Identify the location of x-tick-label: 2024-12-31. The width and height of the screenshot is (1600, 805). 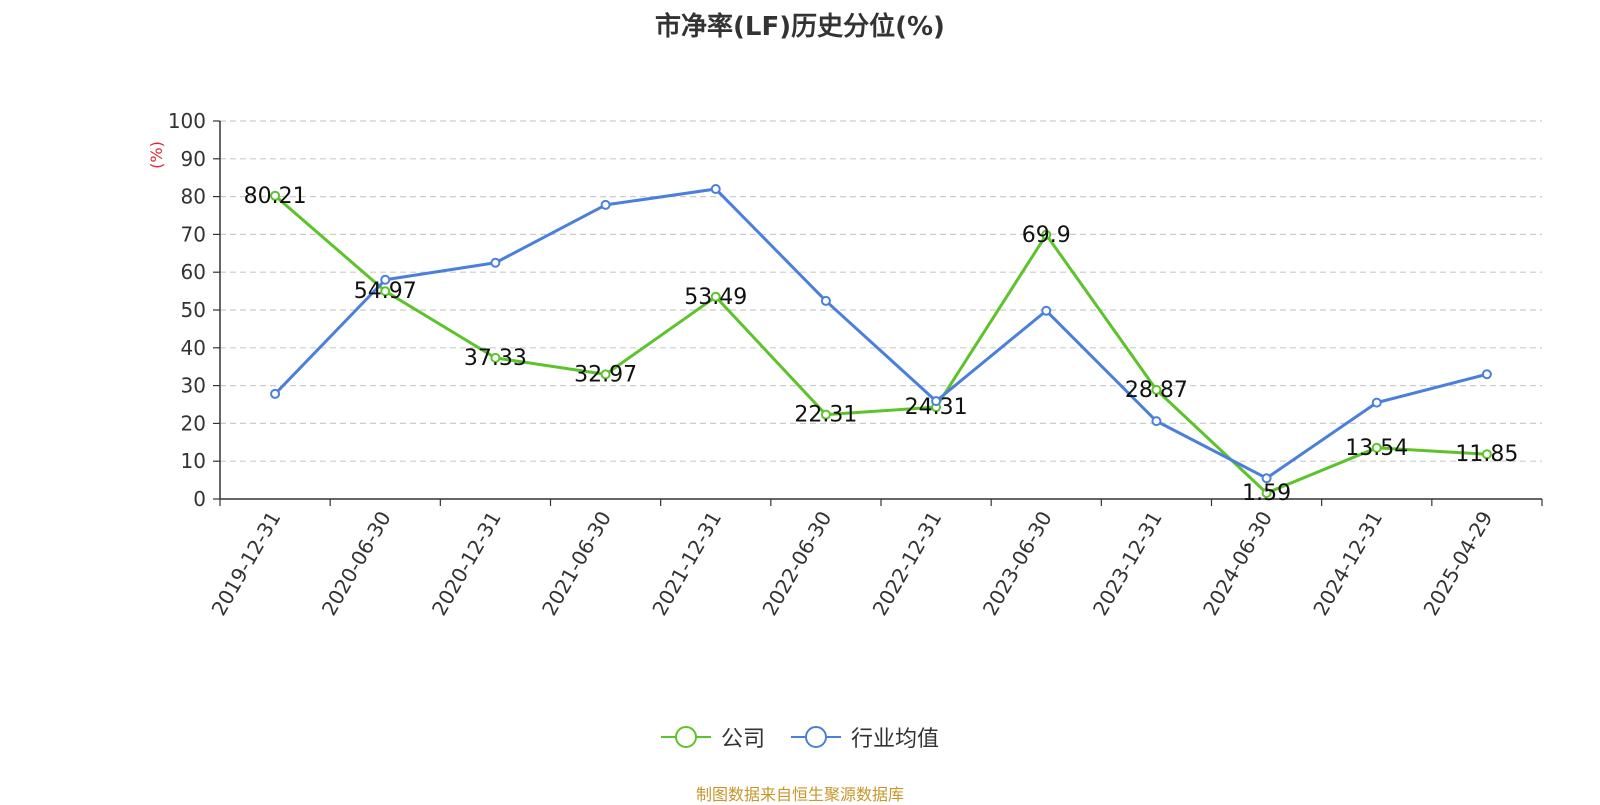
(1347, 563).